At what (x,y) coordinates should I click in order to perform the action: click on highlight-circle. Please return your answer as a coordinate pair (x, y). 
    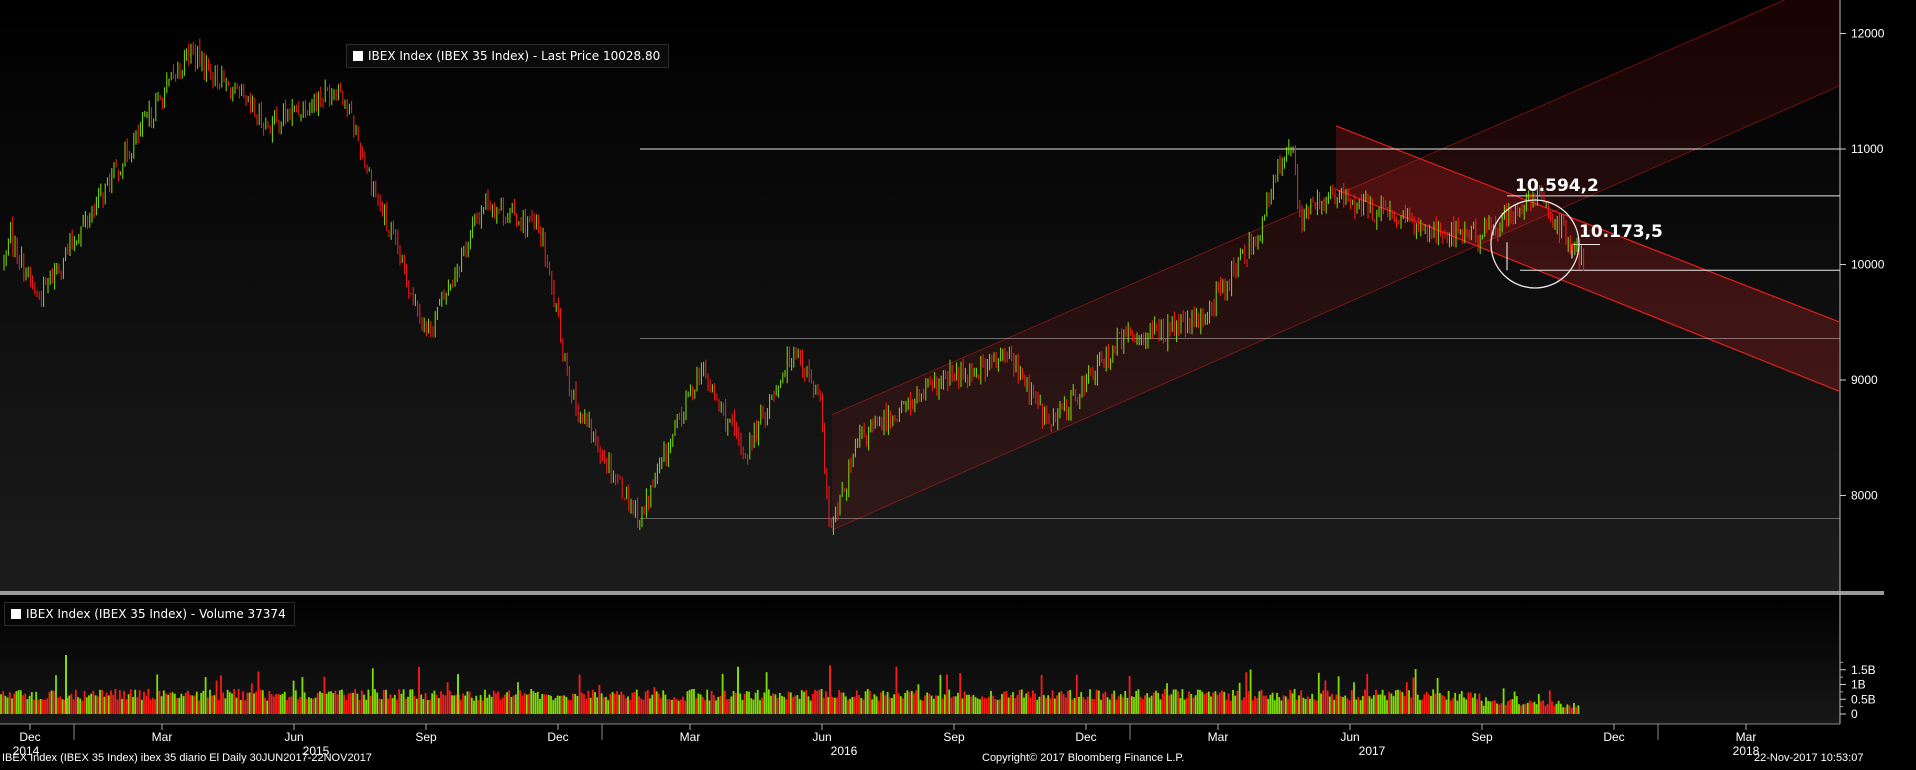
    Looking at the image, I should click on (1535, 244).